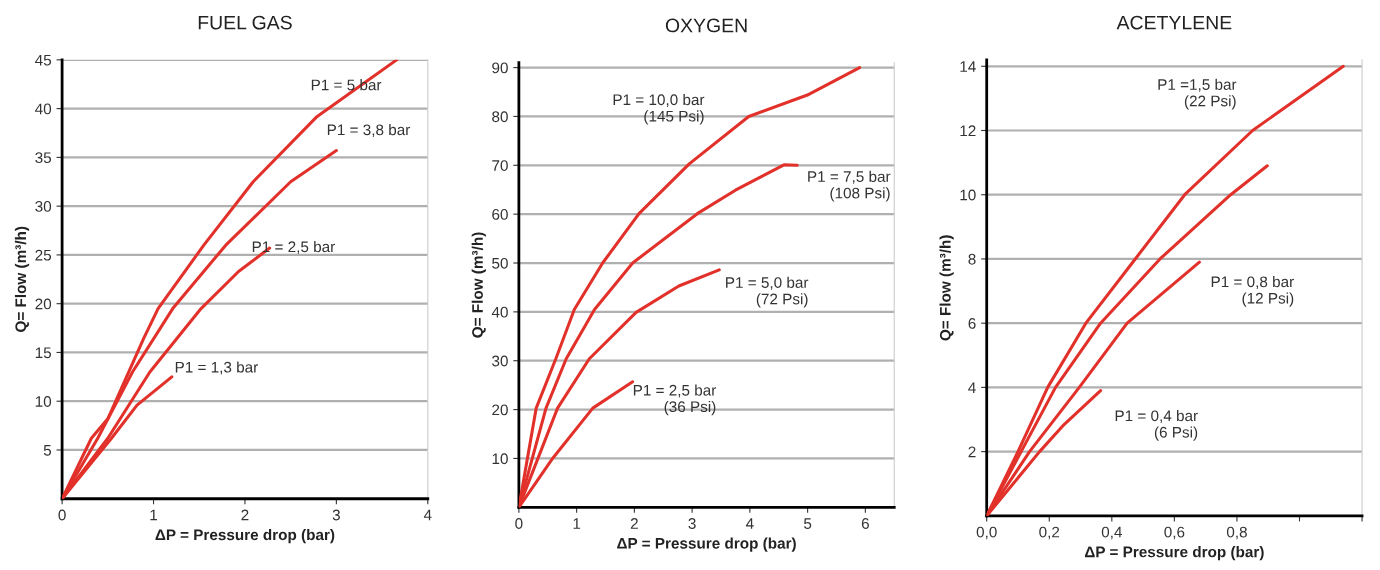 Image resolution: width=1380 pixels, height=570 pixels. What do you see at coordinates (245, 22) in the screenshot?
I see `chart-title: FUEL GAS` at bounding box center [245, 22].